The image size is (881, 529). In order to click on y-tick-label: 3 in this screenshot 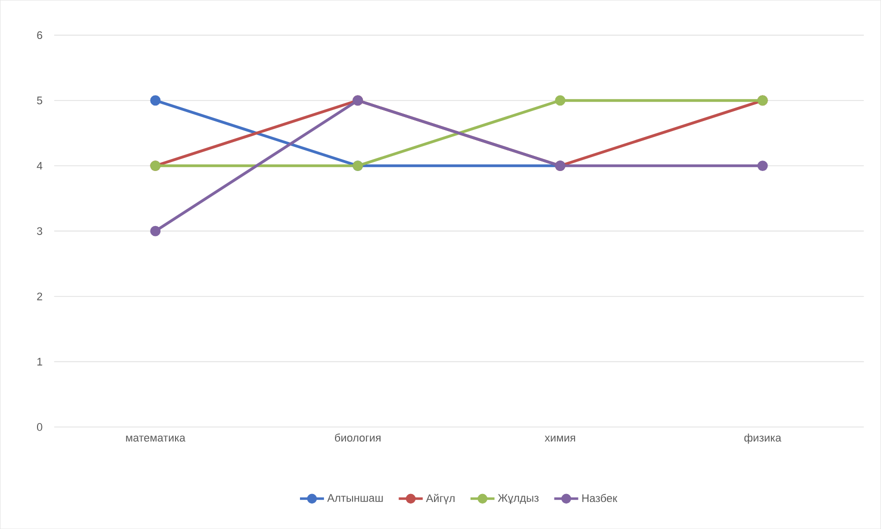, I will do `click(39, 231)`.